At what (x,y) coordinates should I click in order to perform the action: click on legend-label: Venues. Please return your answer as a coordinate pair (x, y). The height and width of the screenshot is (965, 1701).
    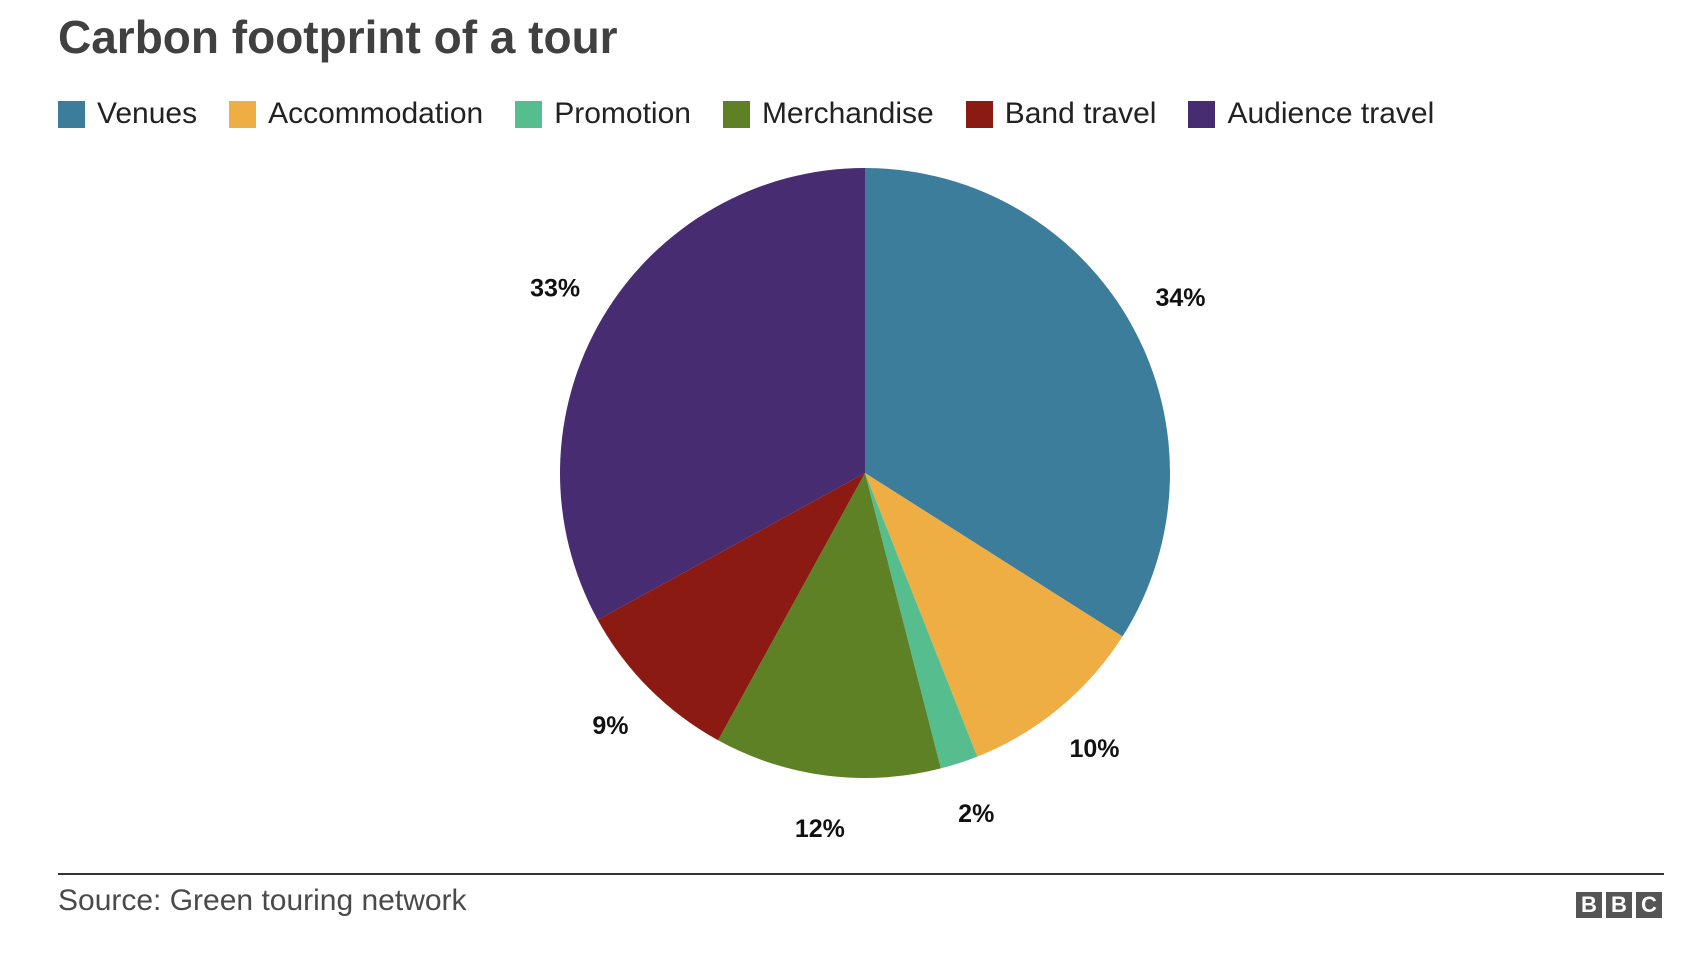
    Looking at the image, I should click on (147, 113).